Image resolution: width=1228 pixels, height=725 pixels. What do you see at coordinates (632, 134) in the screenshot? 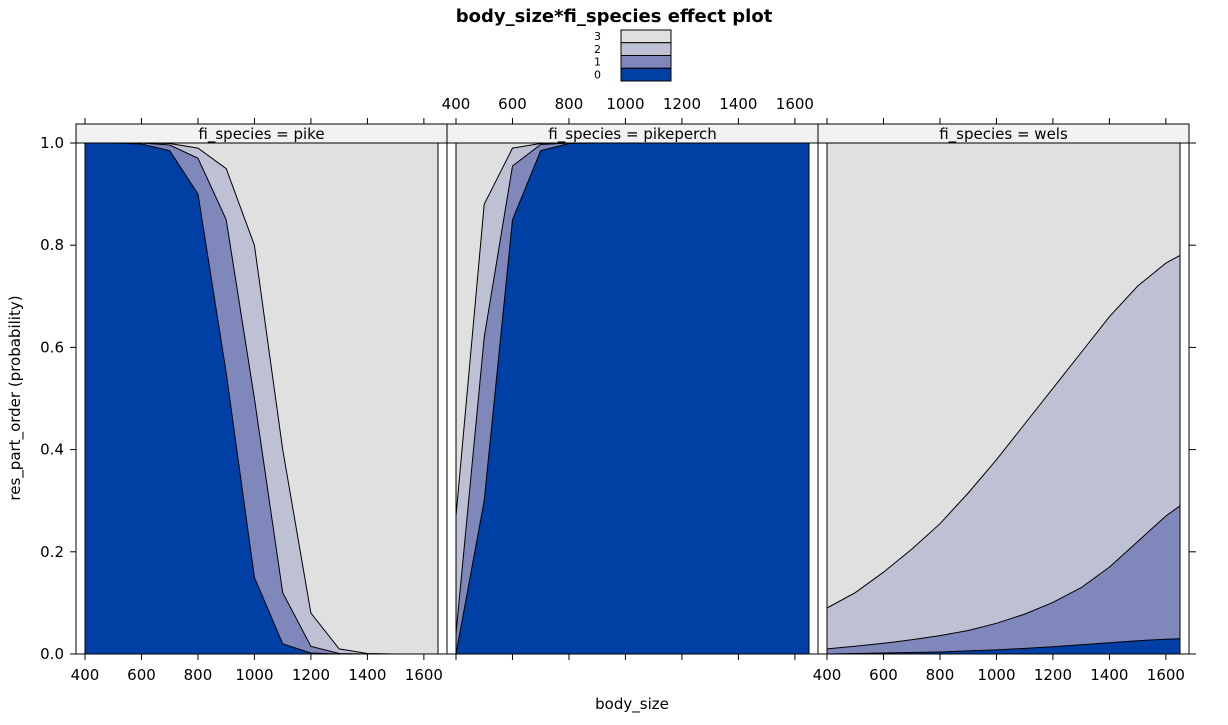
I see `strip-label: fi_species = pikeperch` at bounding box center [632, 134].